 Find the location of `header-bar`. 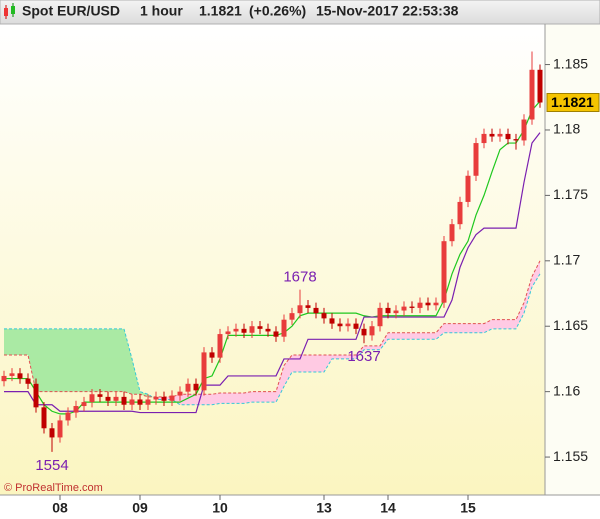

header-bar is located at coordinates (300, 12).